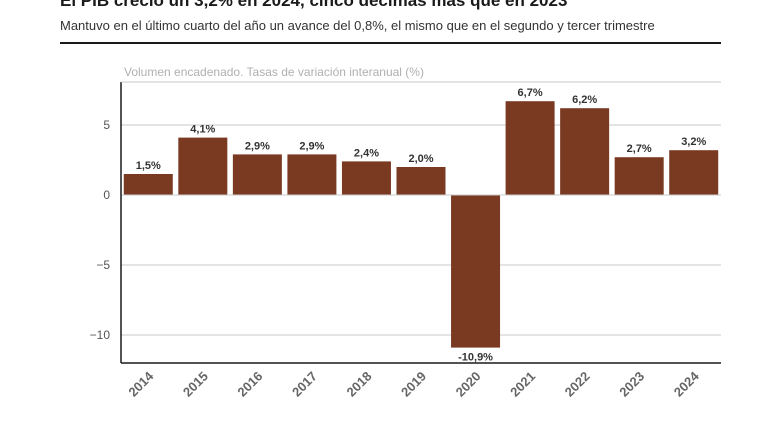 Image resolution: width=780 pixels, height=440 pixels. Describe the element at coordinates (421, 181) in the screenshot. I see `bar-2019` at that location.